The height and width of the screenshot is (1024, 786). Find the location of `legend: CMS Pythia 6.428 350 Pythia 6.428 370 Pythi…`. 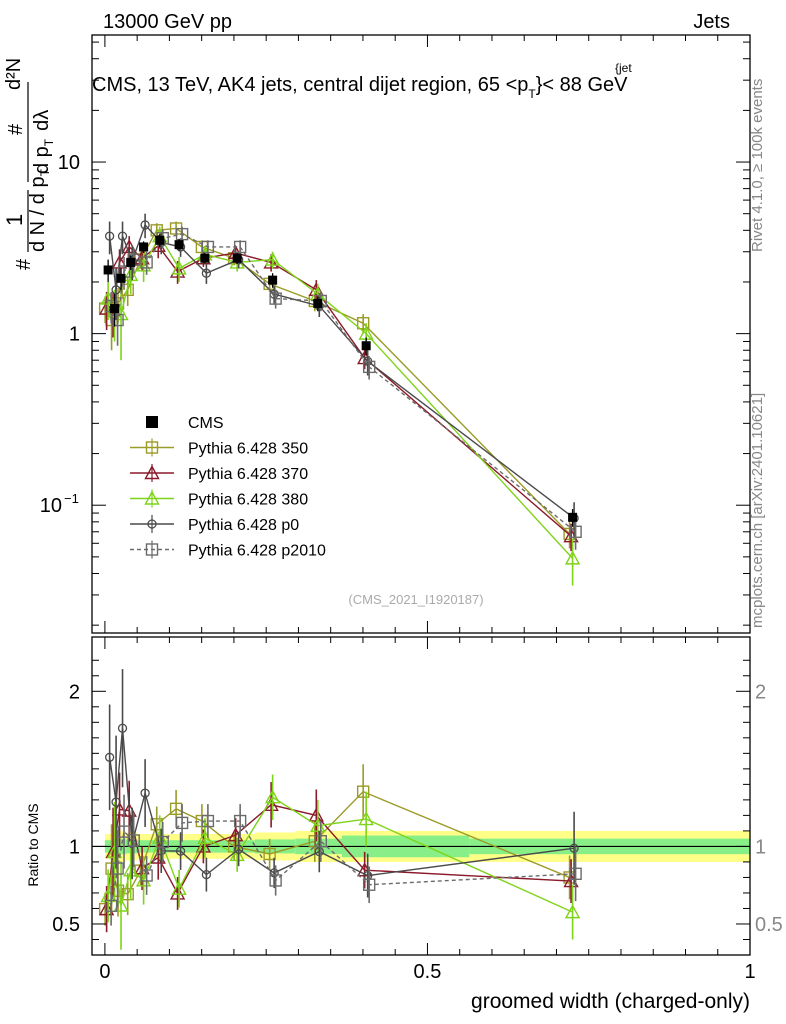

legend: CMS Pythia 6.428 350 Pythia 6.428 370 Pythi… is located at coordinates (228, 487).